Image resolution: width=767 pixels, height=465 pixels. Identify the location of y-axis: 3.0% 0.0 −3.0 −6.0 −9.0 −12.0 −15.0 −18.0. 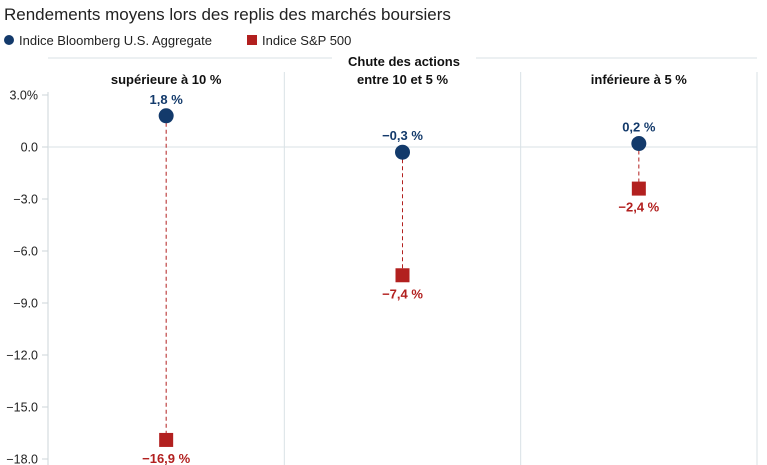
(27, 277).